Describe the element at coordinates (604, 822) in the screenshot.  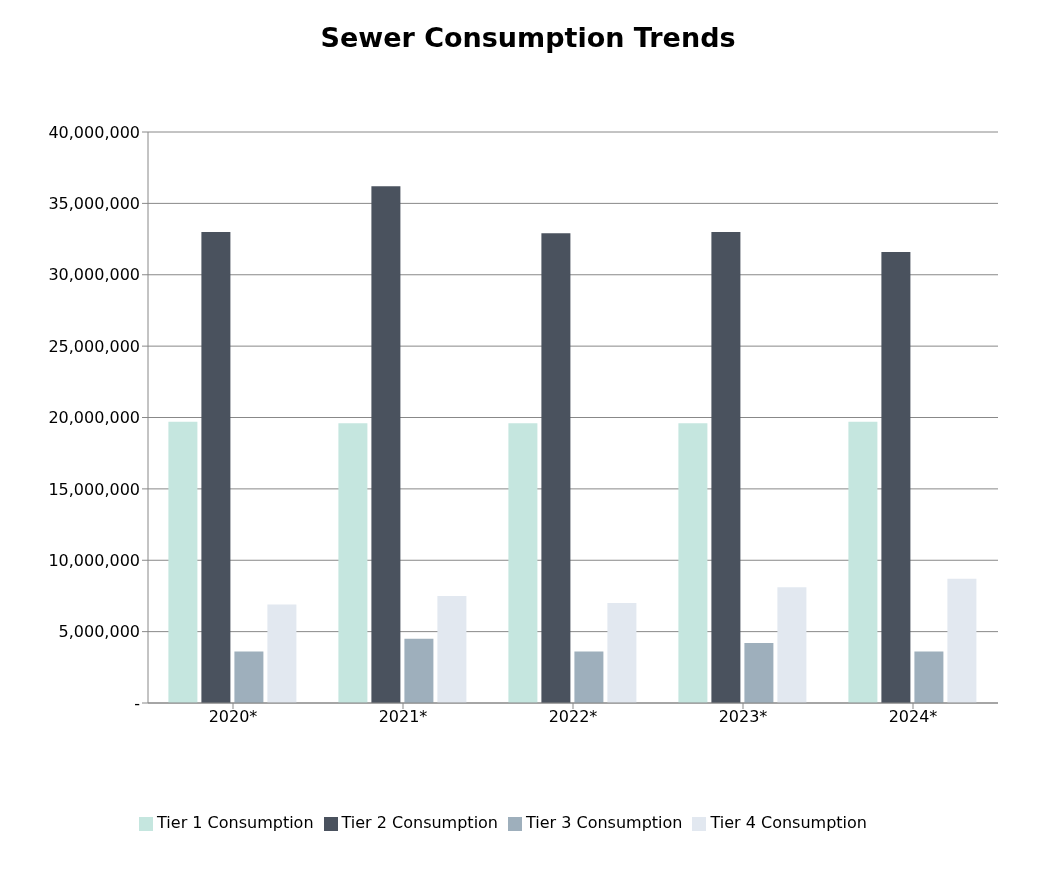
I see `legend-label: Tier 3 Consumption` at that location.